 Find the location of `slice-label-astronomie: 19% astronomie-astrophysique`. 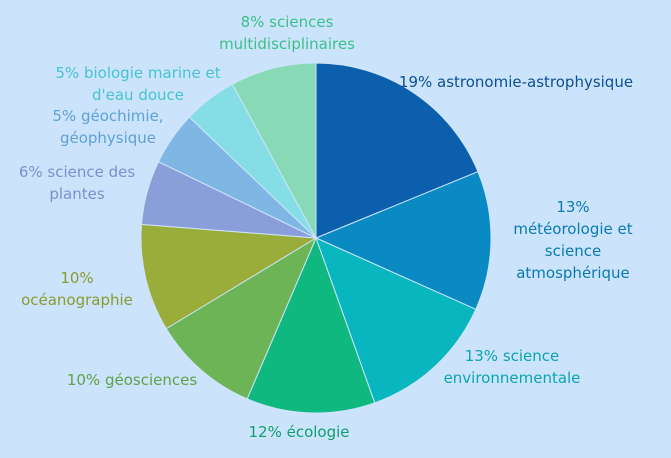

slice-label-astronomie: 19% astronomie-astrophysique is located at coordinates (516, 82).